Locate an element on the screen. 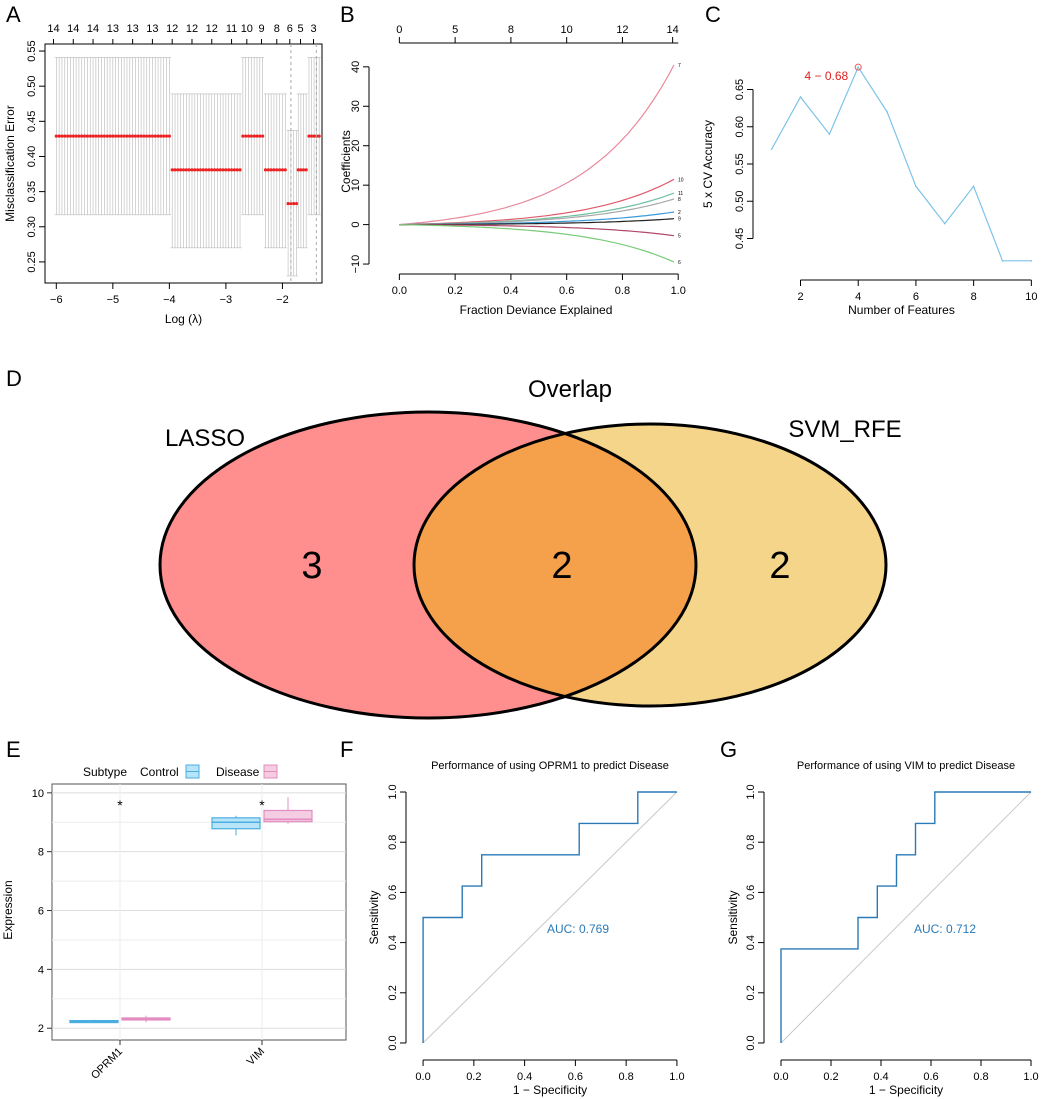 Image resolution: width=1052 pixels, height=1099 pixels. x-axis-label: 1 − Specificity is located at coordinates (906, 1090).